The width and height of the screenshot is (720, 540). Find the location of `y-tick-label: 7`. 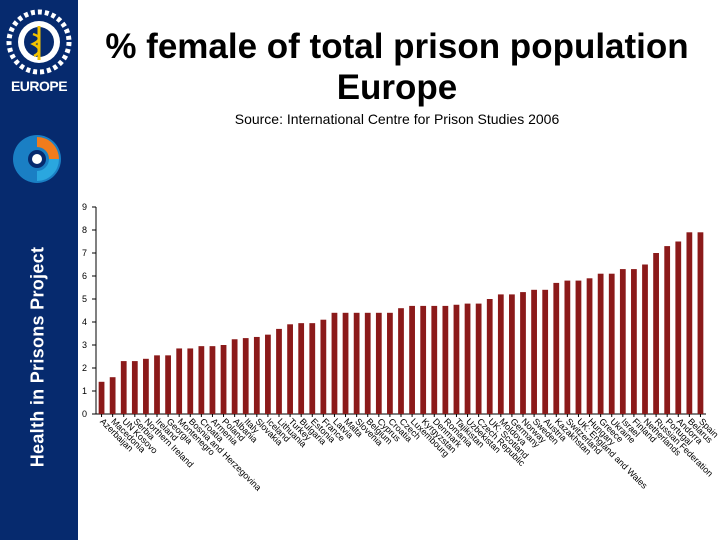

y-tick-label: 7 is located at coordinates (84, 253).